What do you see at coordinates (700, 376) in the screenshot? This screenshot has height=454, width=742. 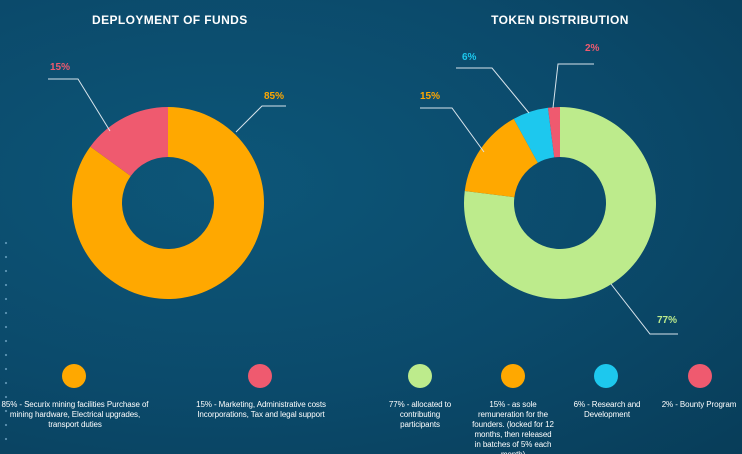 I see `legend-dot-bounty-program` at bounding box center [700, 376].